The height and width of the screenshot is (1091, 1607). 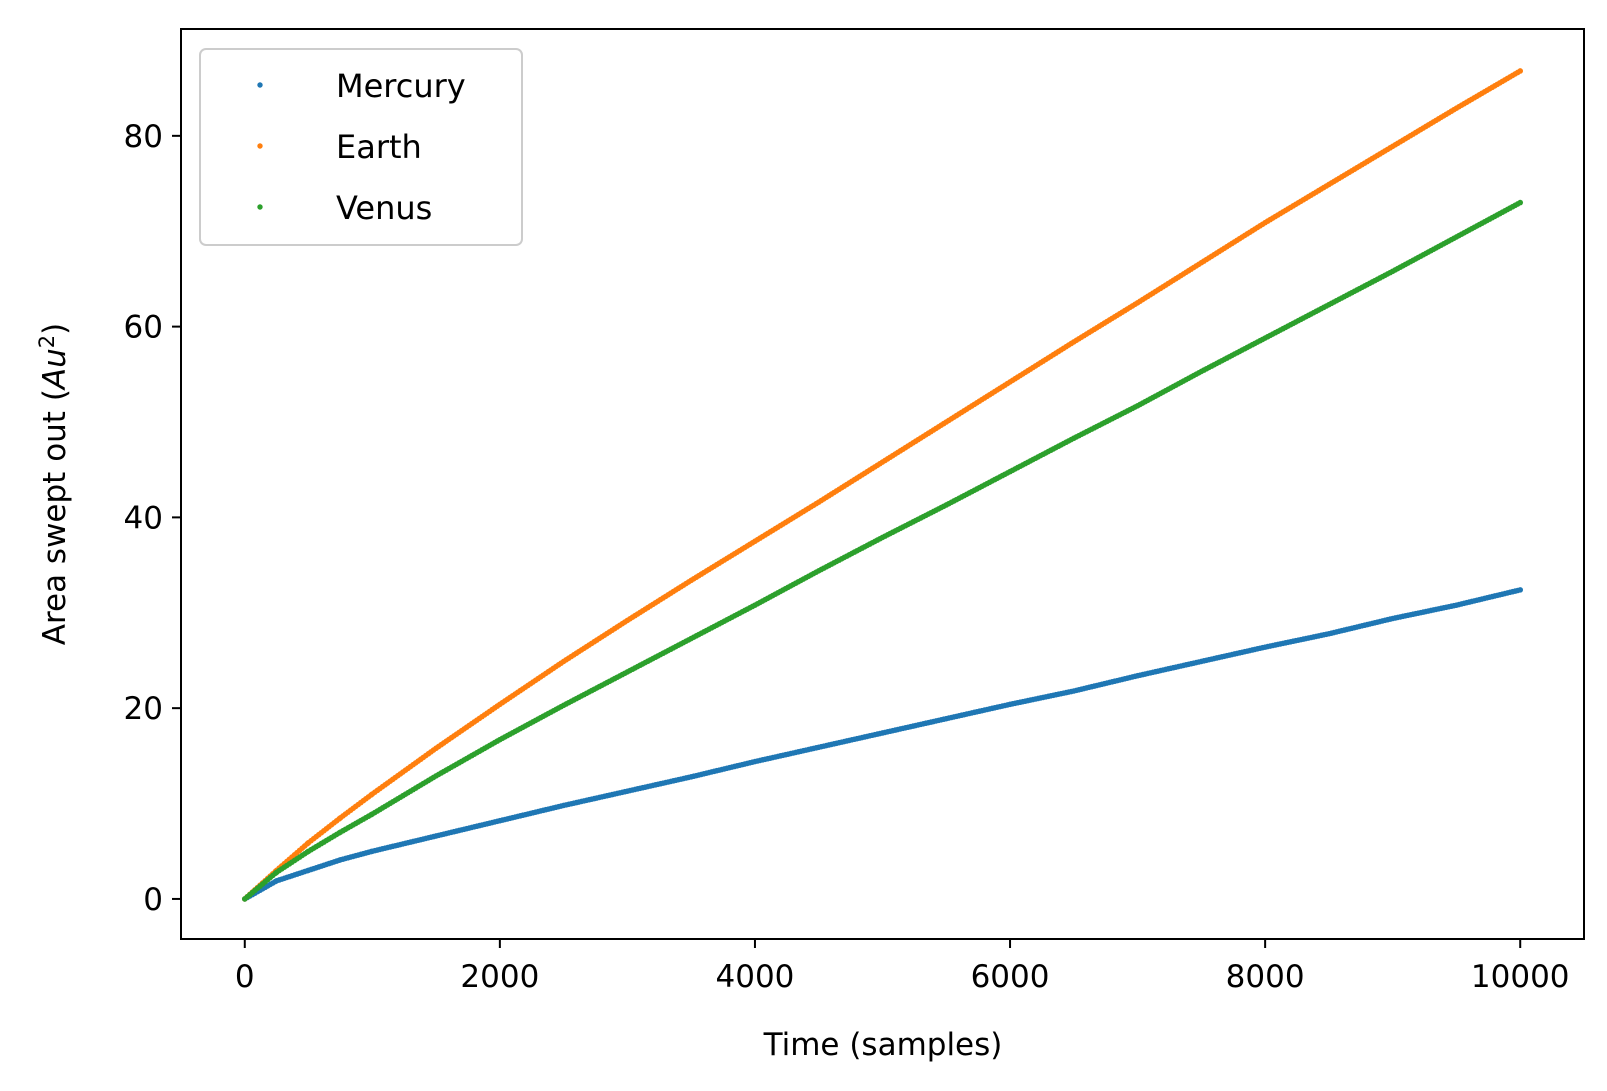 What do you see at coordinates (143, 328) in the screenshot?
I see `y-tick-label: 60` at bounding box center [143, 328].